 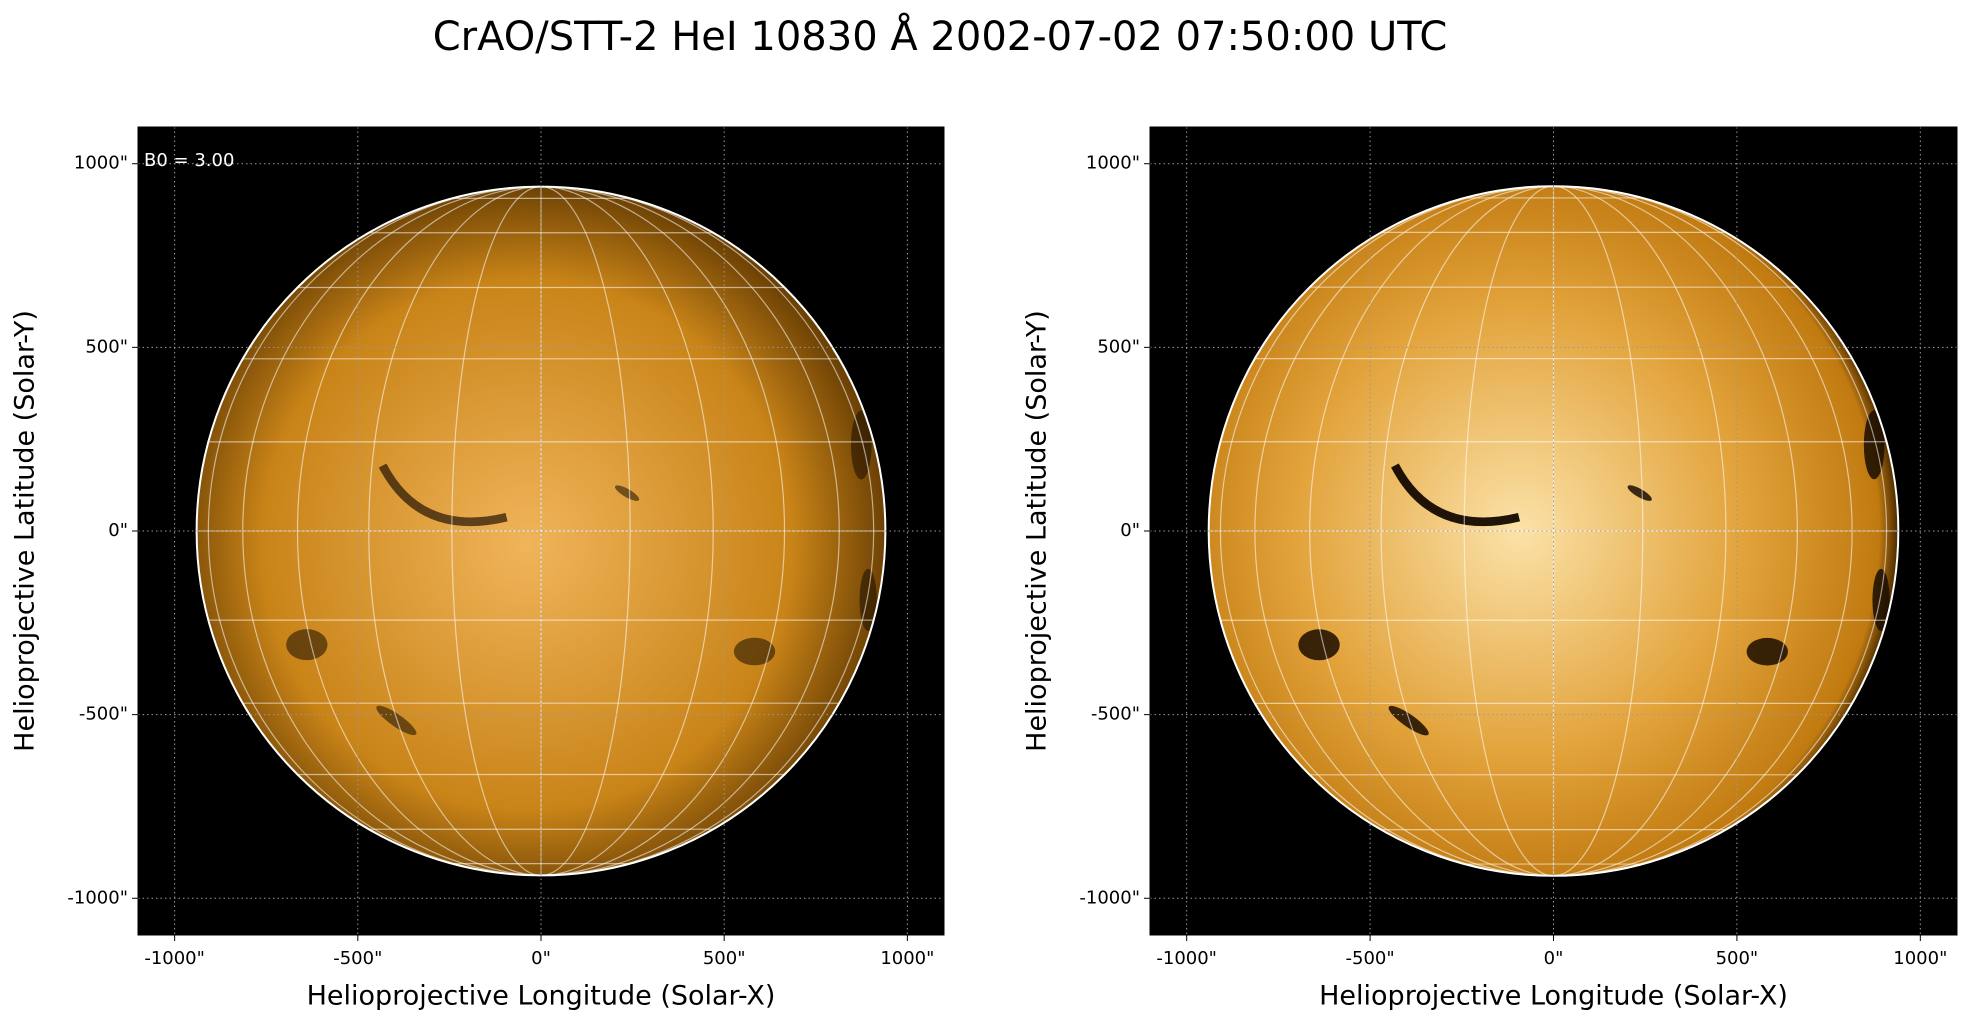 What do you see at coordinates (189, 160) in the screenshot?
I see `annotation: B0 = 3.00` at bounding box center [189, 160].